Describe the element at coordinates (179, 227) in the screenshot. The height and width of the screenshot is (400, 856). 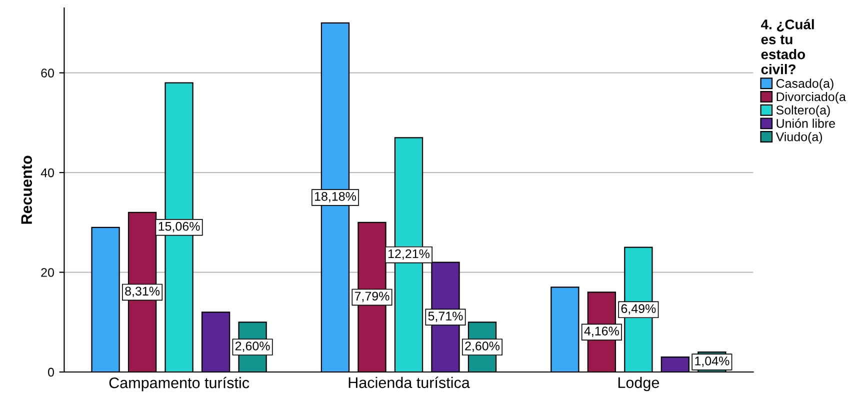
I see `annotation: 15,06%` at that location.